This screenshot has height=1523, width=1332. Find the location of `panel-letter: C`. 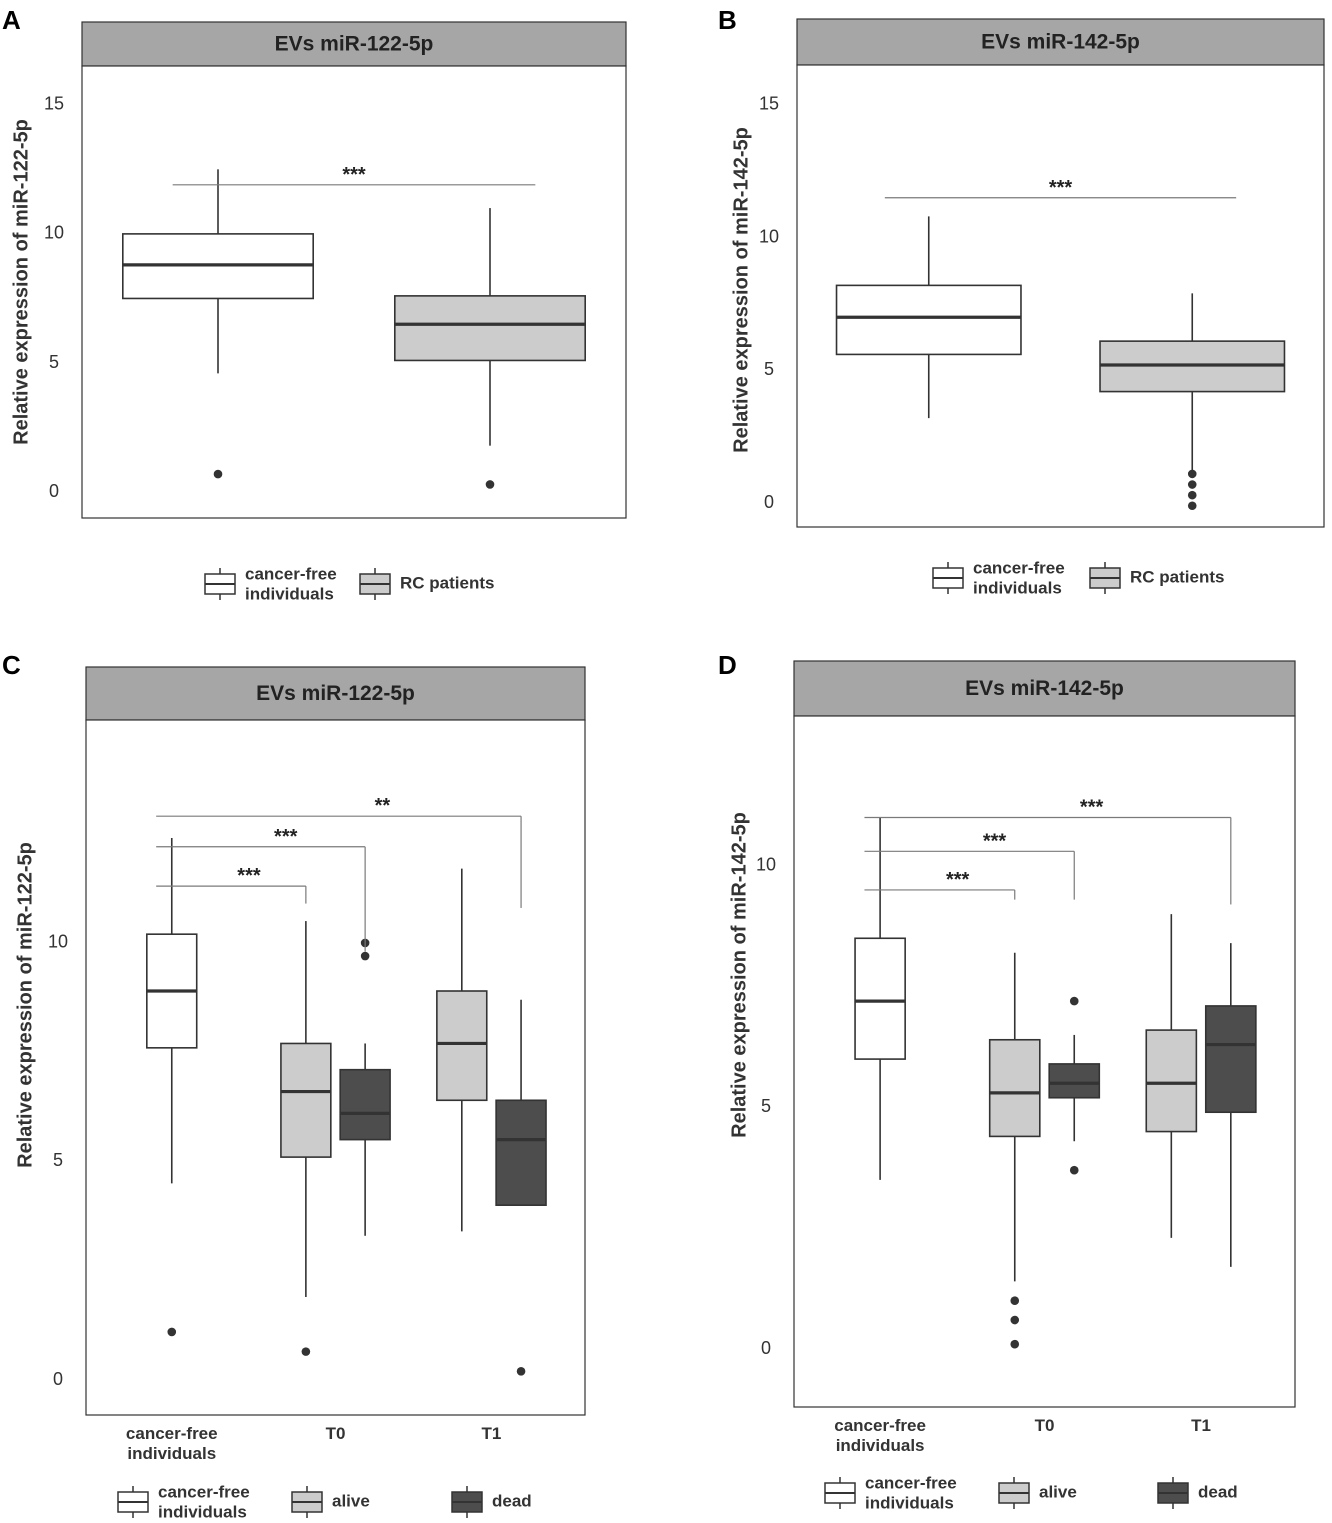

panel-letter: C is located at coordinates (11, 665).